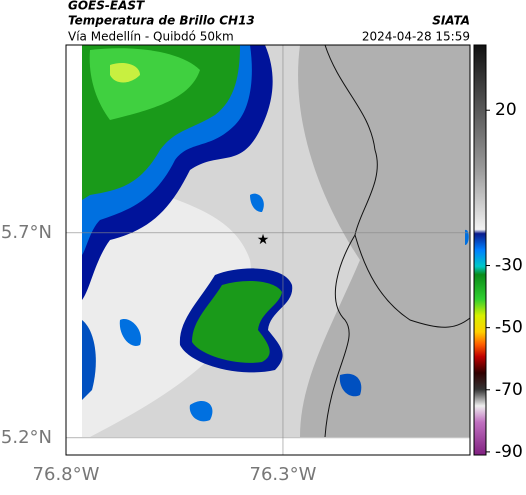  I want to click on city-marker: ★, so click(263, 240).